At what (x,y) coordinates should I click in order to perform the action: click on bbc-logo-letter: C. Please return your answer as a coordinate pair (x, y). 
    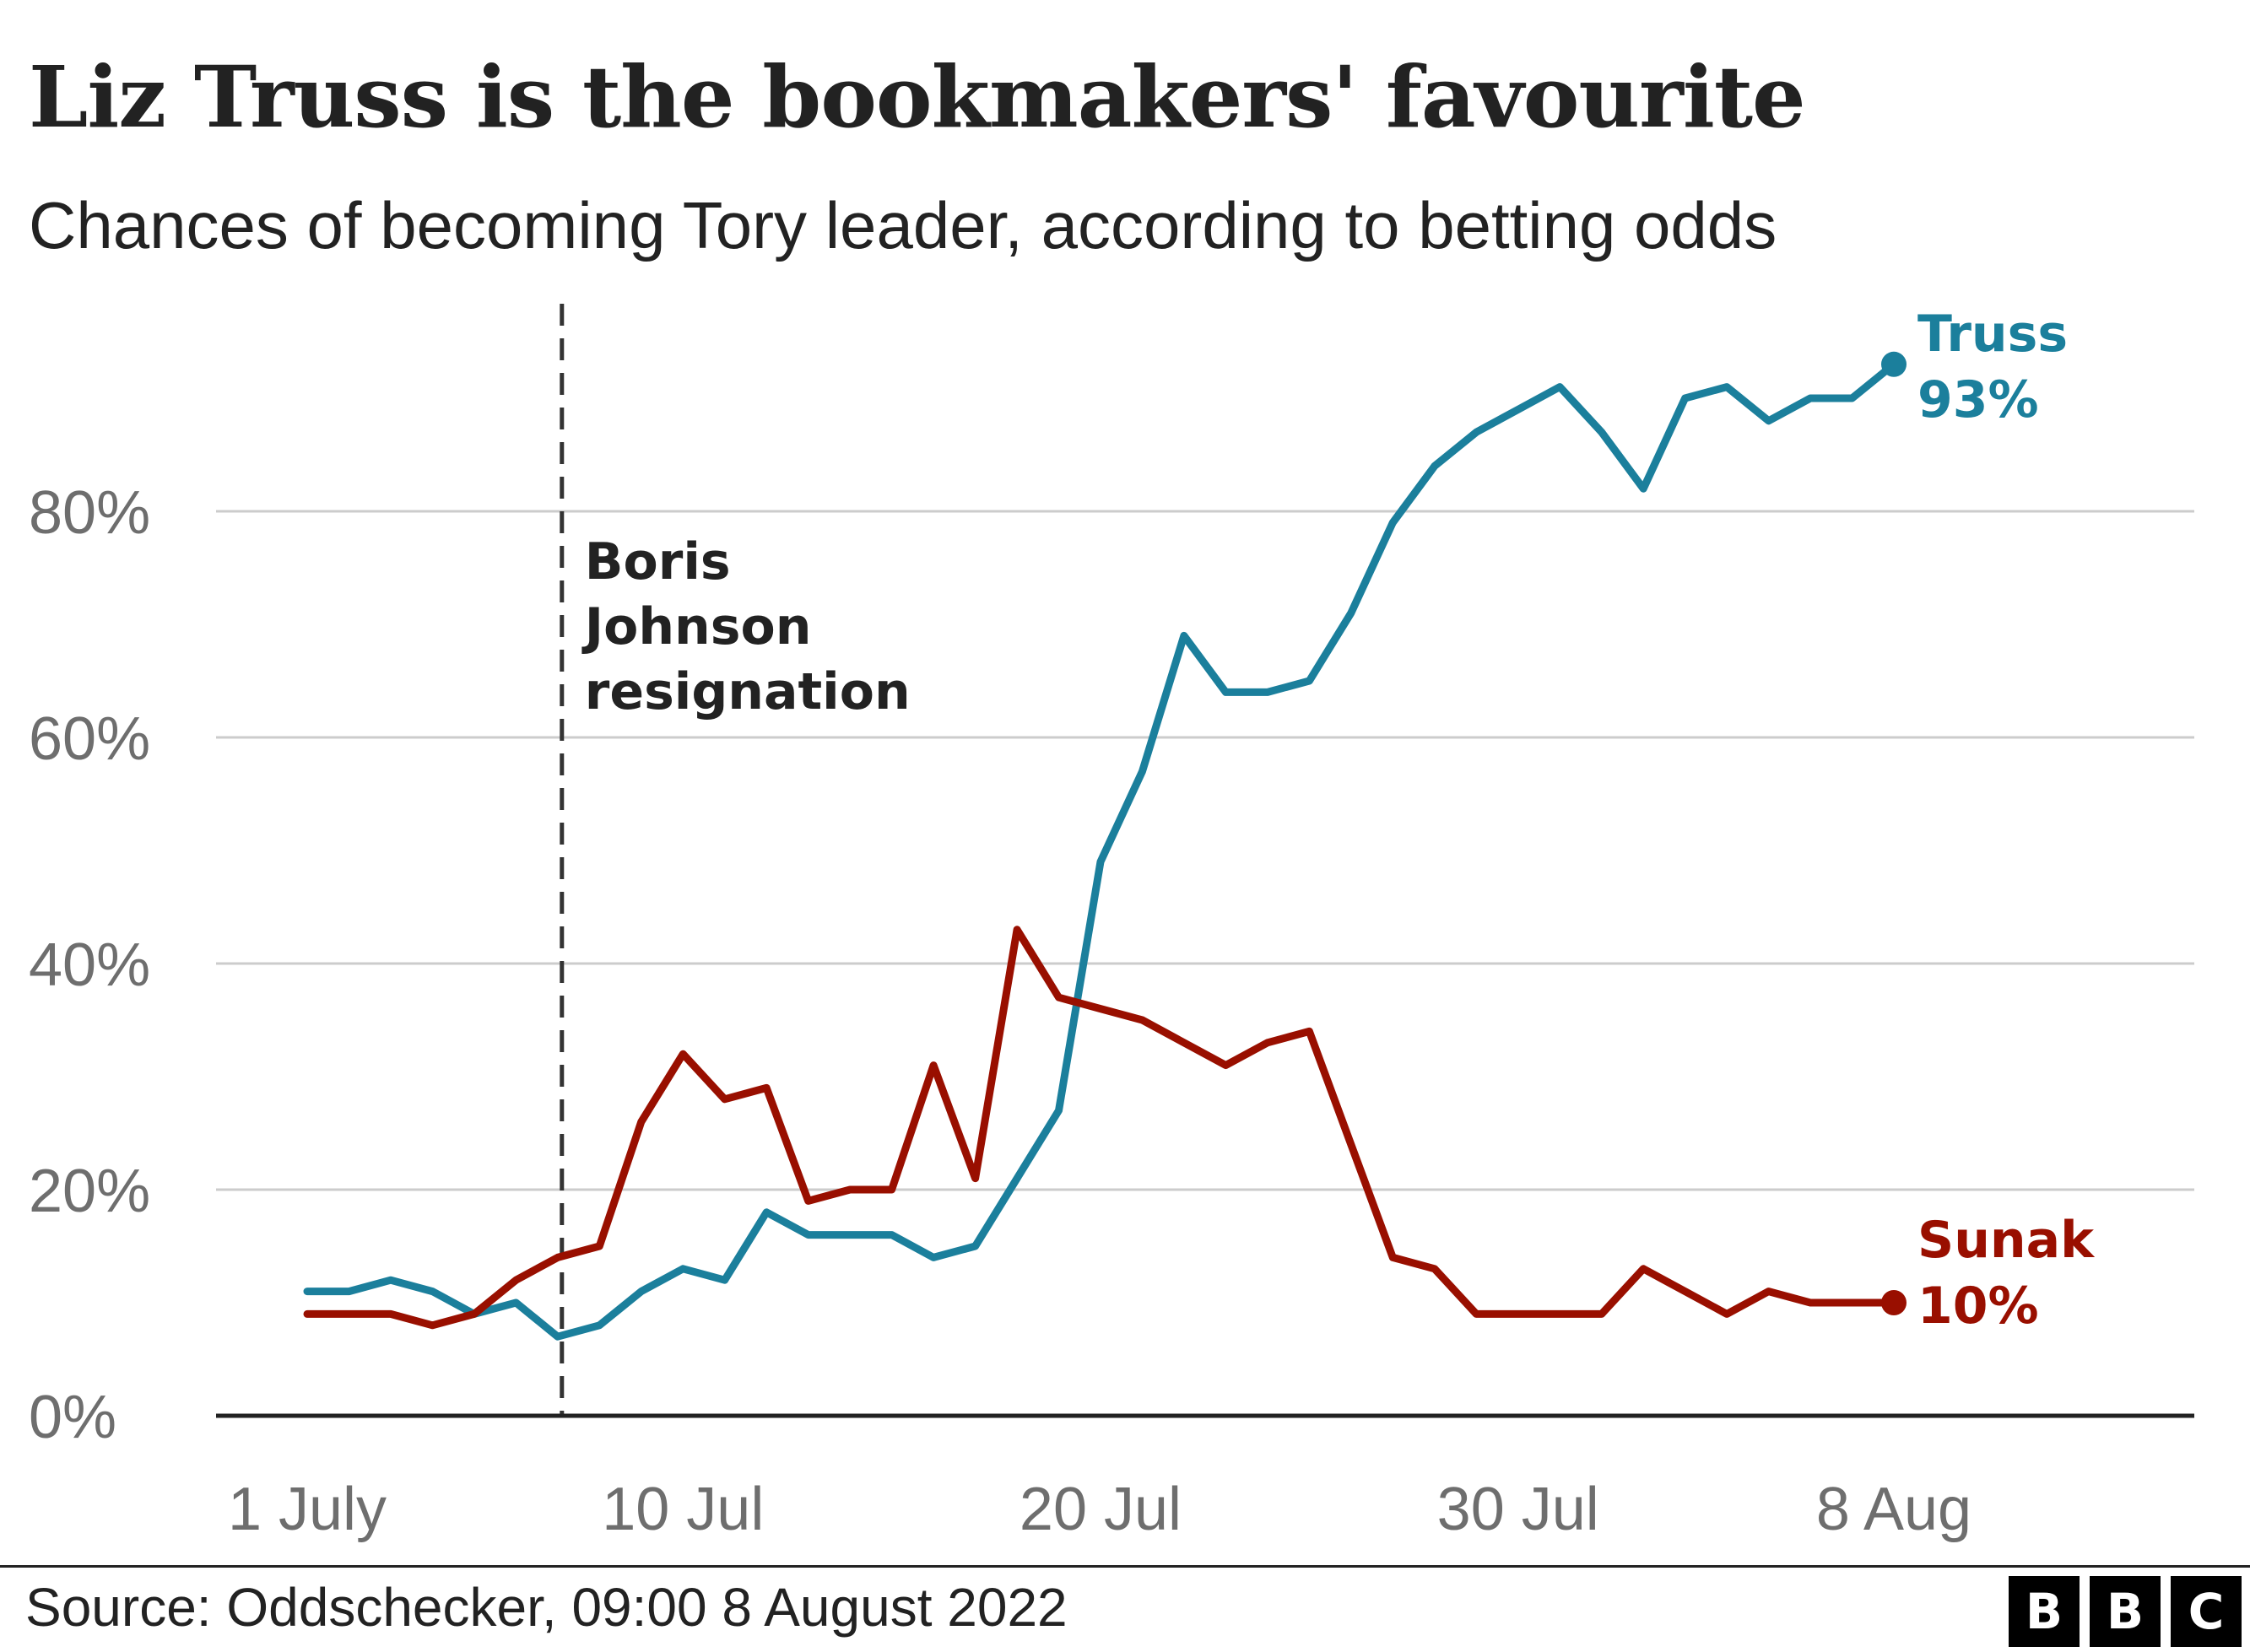
    Looking at the image, I should click on (2206, 1611).